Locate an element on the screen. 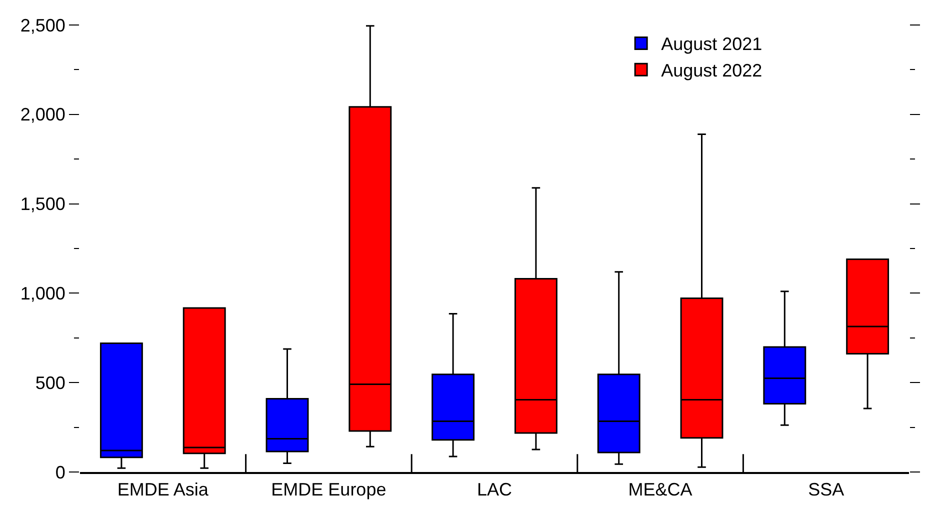  y-tick-label: 500 is located at coordinates (50, 382).